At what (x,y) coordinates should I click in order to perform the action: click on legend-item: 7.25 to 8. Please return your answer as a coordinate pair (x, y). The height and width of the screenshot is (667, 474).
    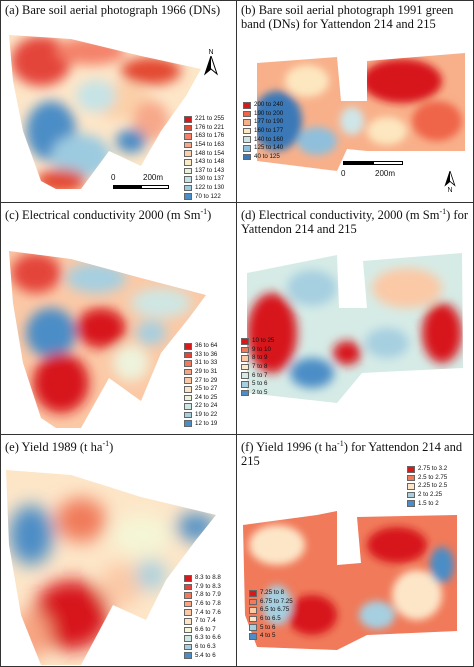
    Looking at the image, I should click on (271, 593).